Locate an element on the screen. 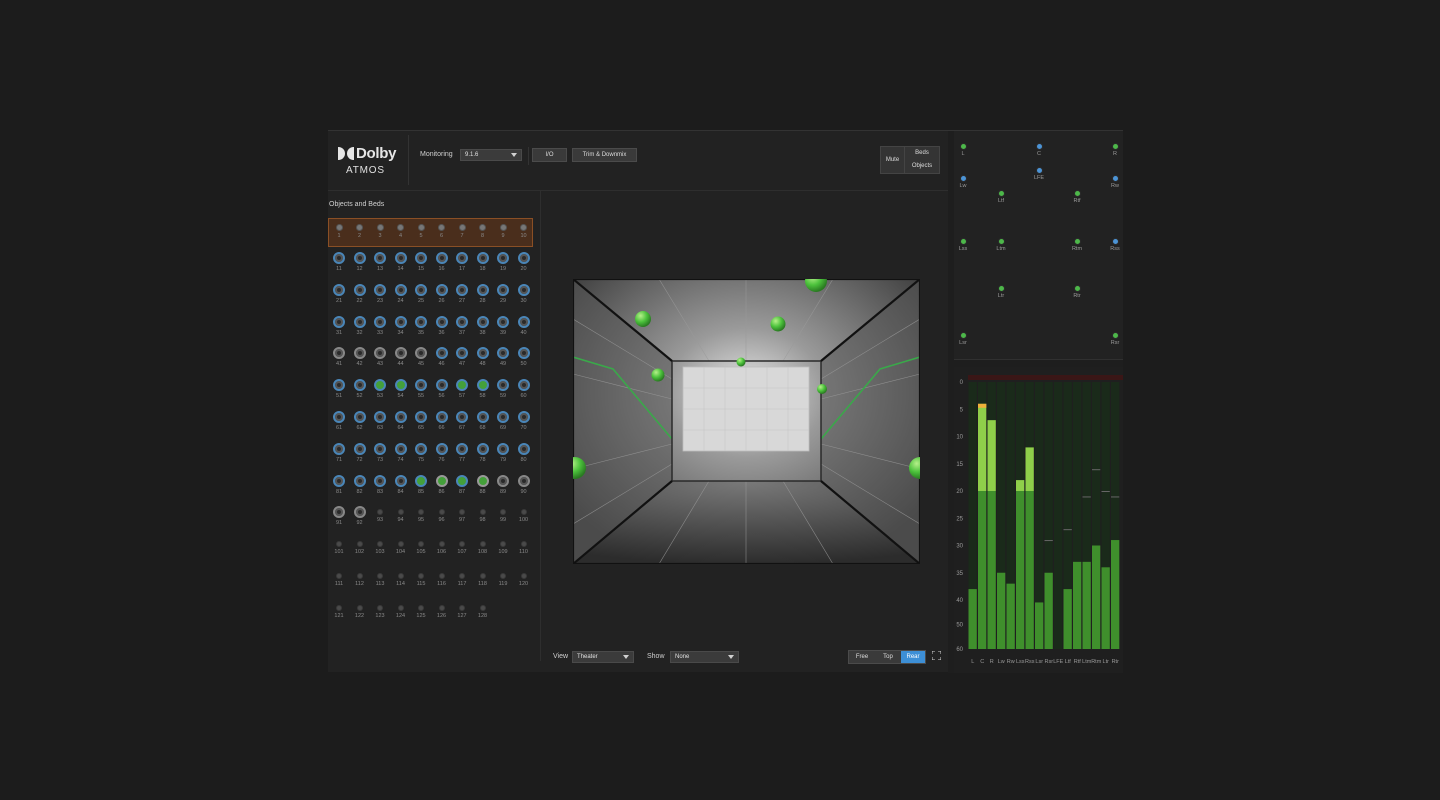  rear-view-button: Rear is located at coordinates (913, 657).